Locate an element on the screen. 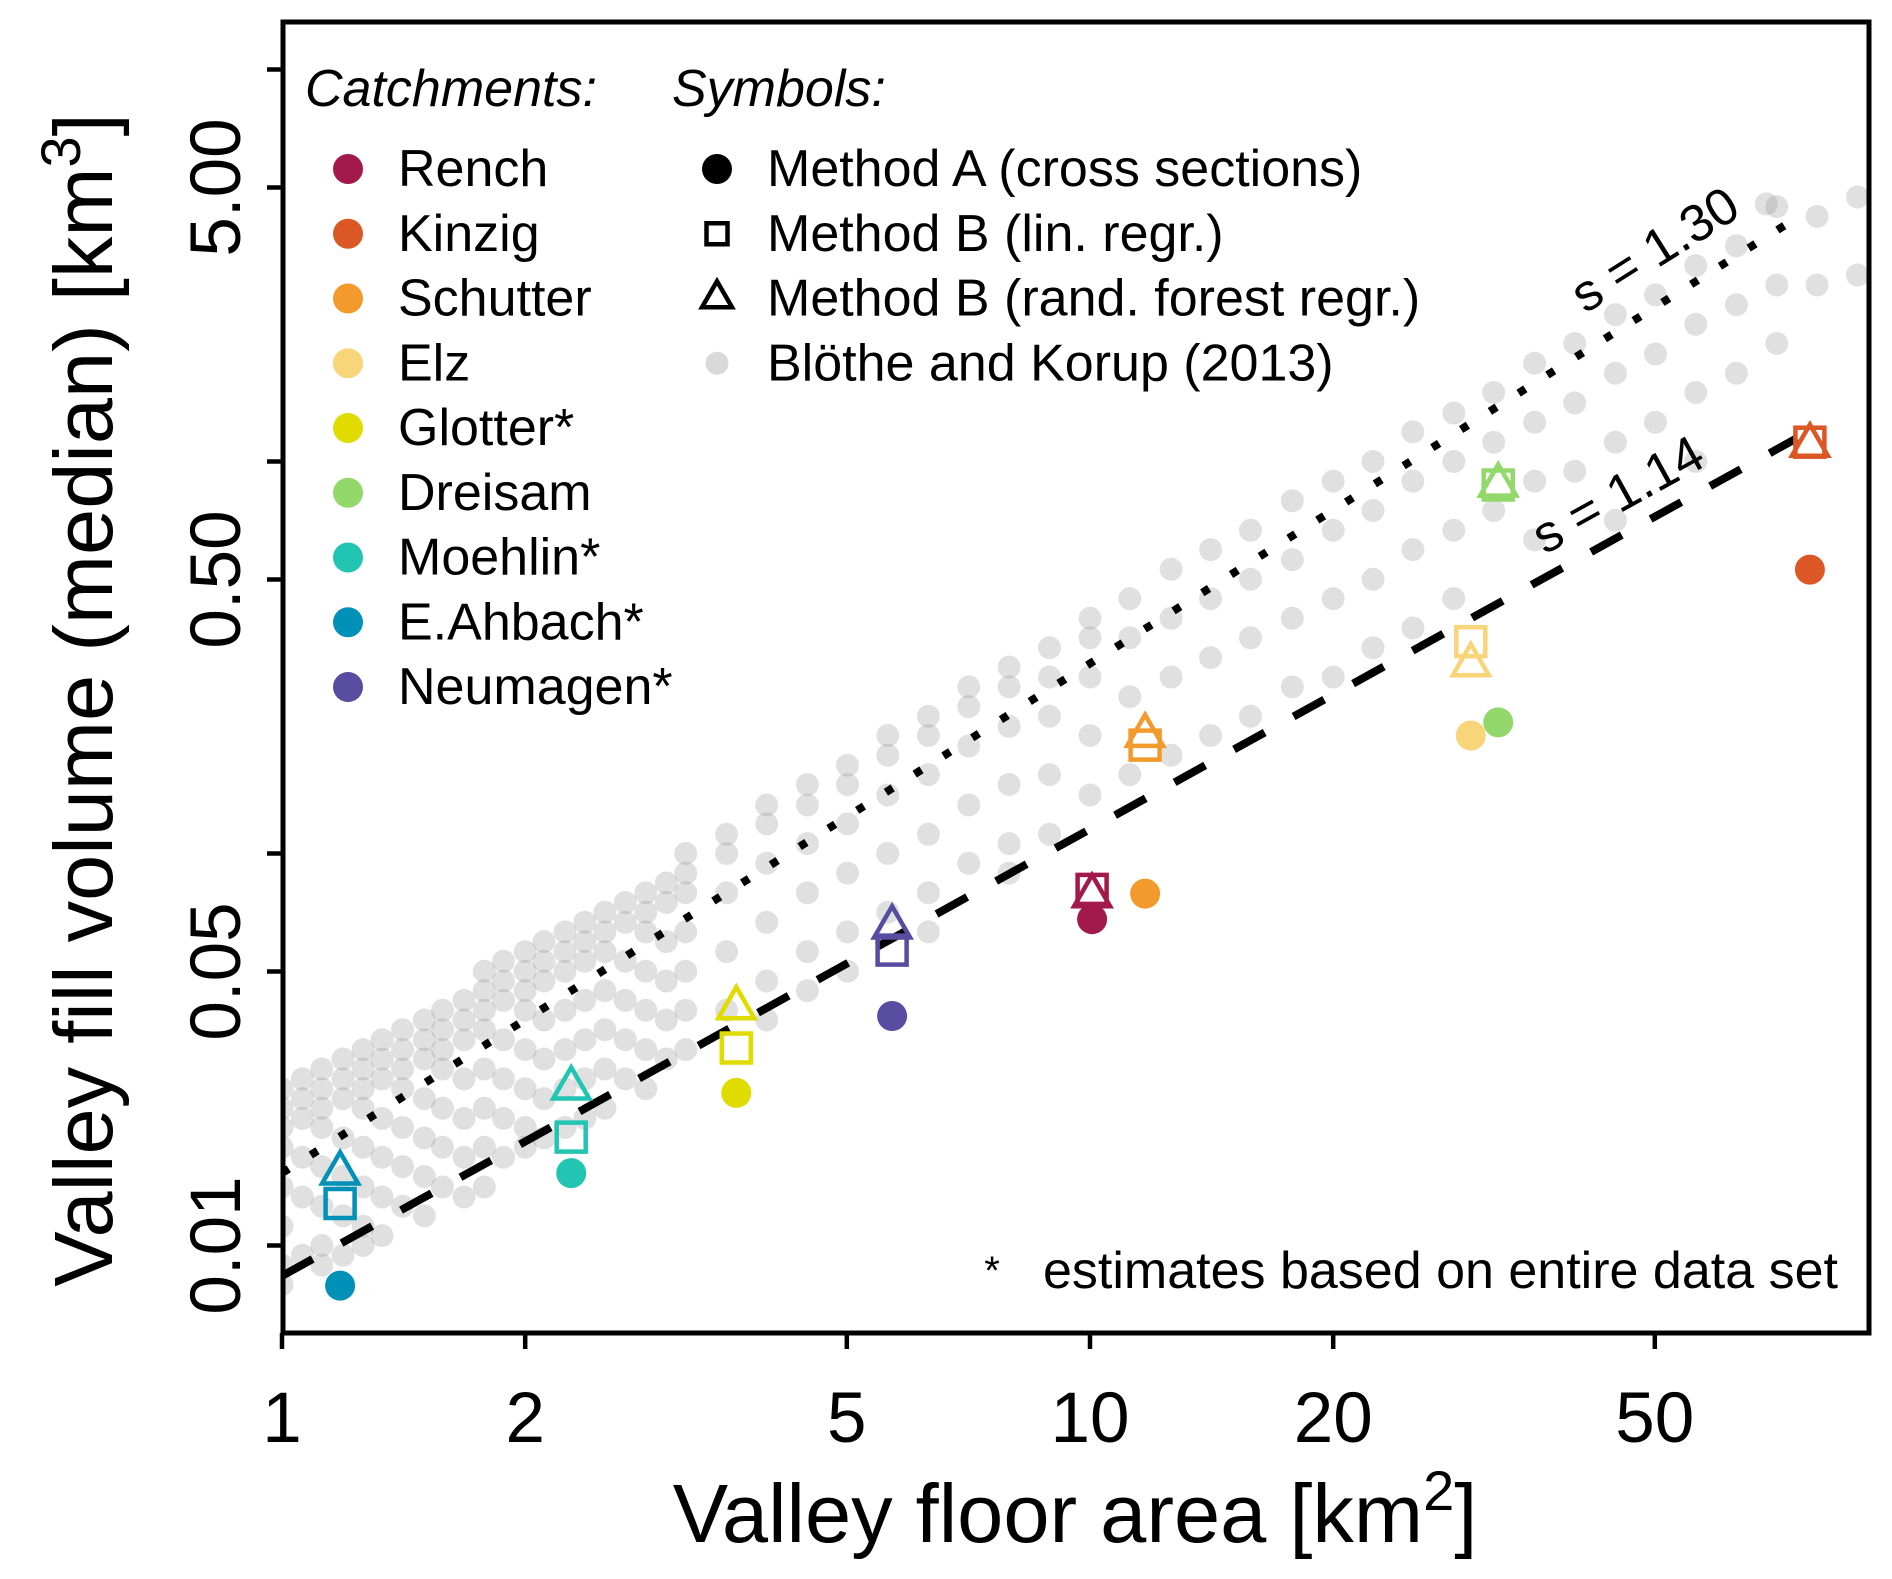 The height and width of the screenshot is (1579, 1892). open-square-icon is located at coordinates (717, 234).